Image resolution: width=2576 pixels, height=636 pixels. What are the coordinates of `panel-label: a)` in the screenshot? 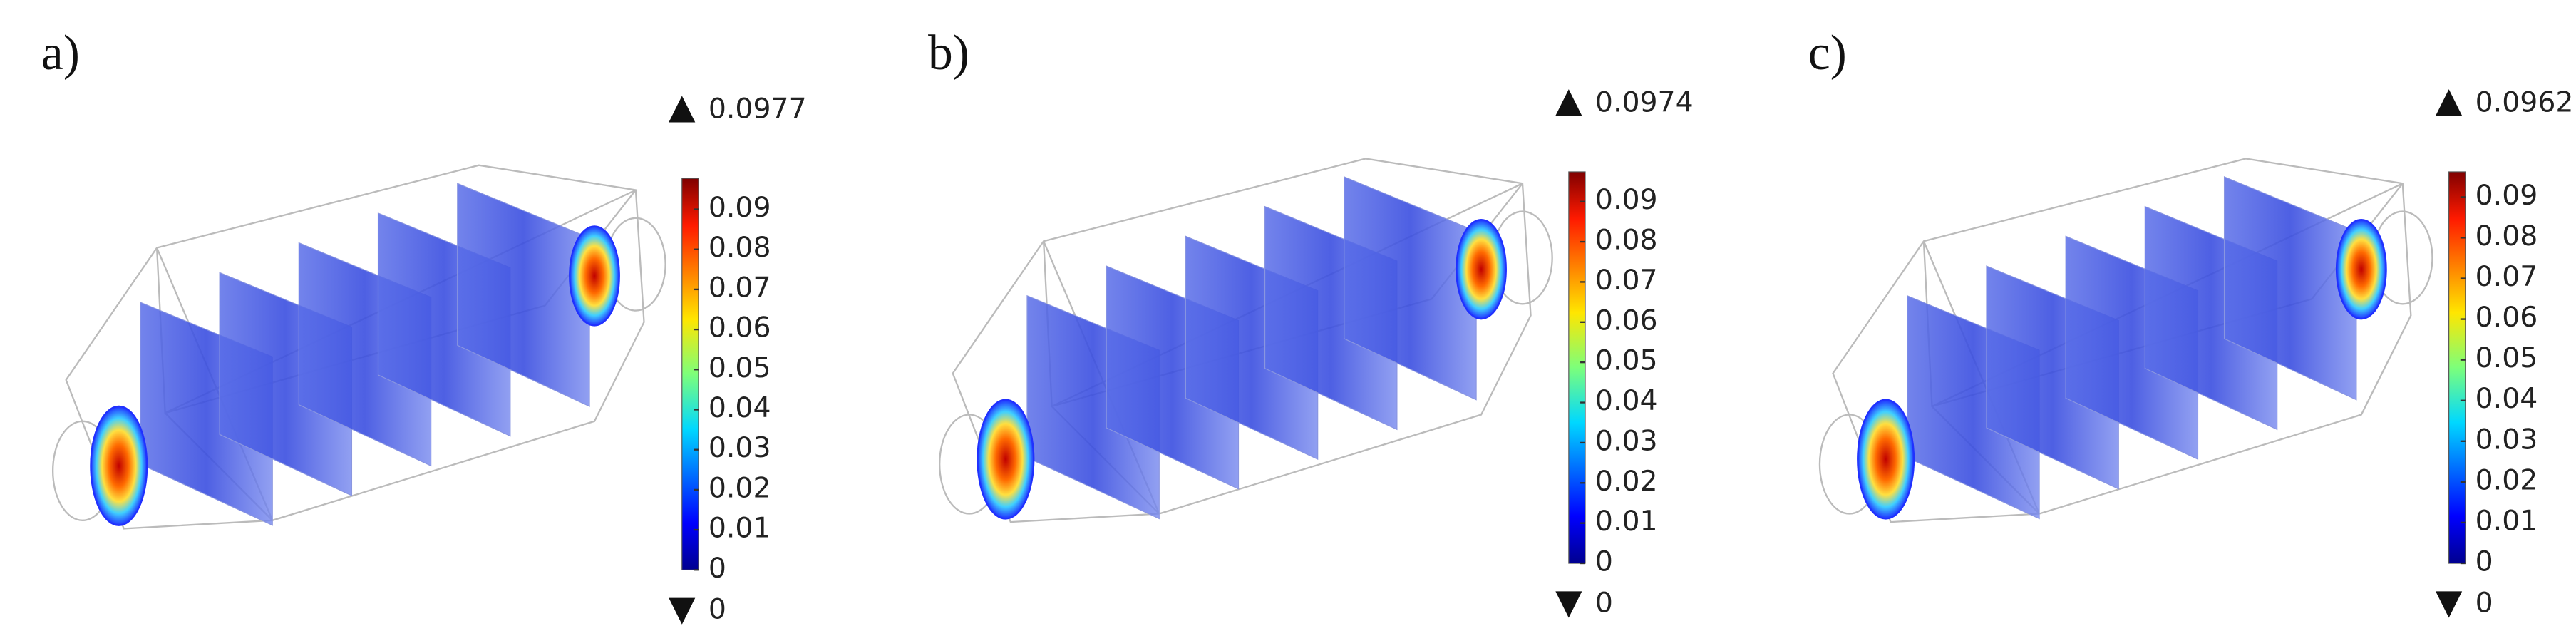 It's located at (60, 53).